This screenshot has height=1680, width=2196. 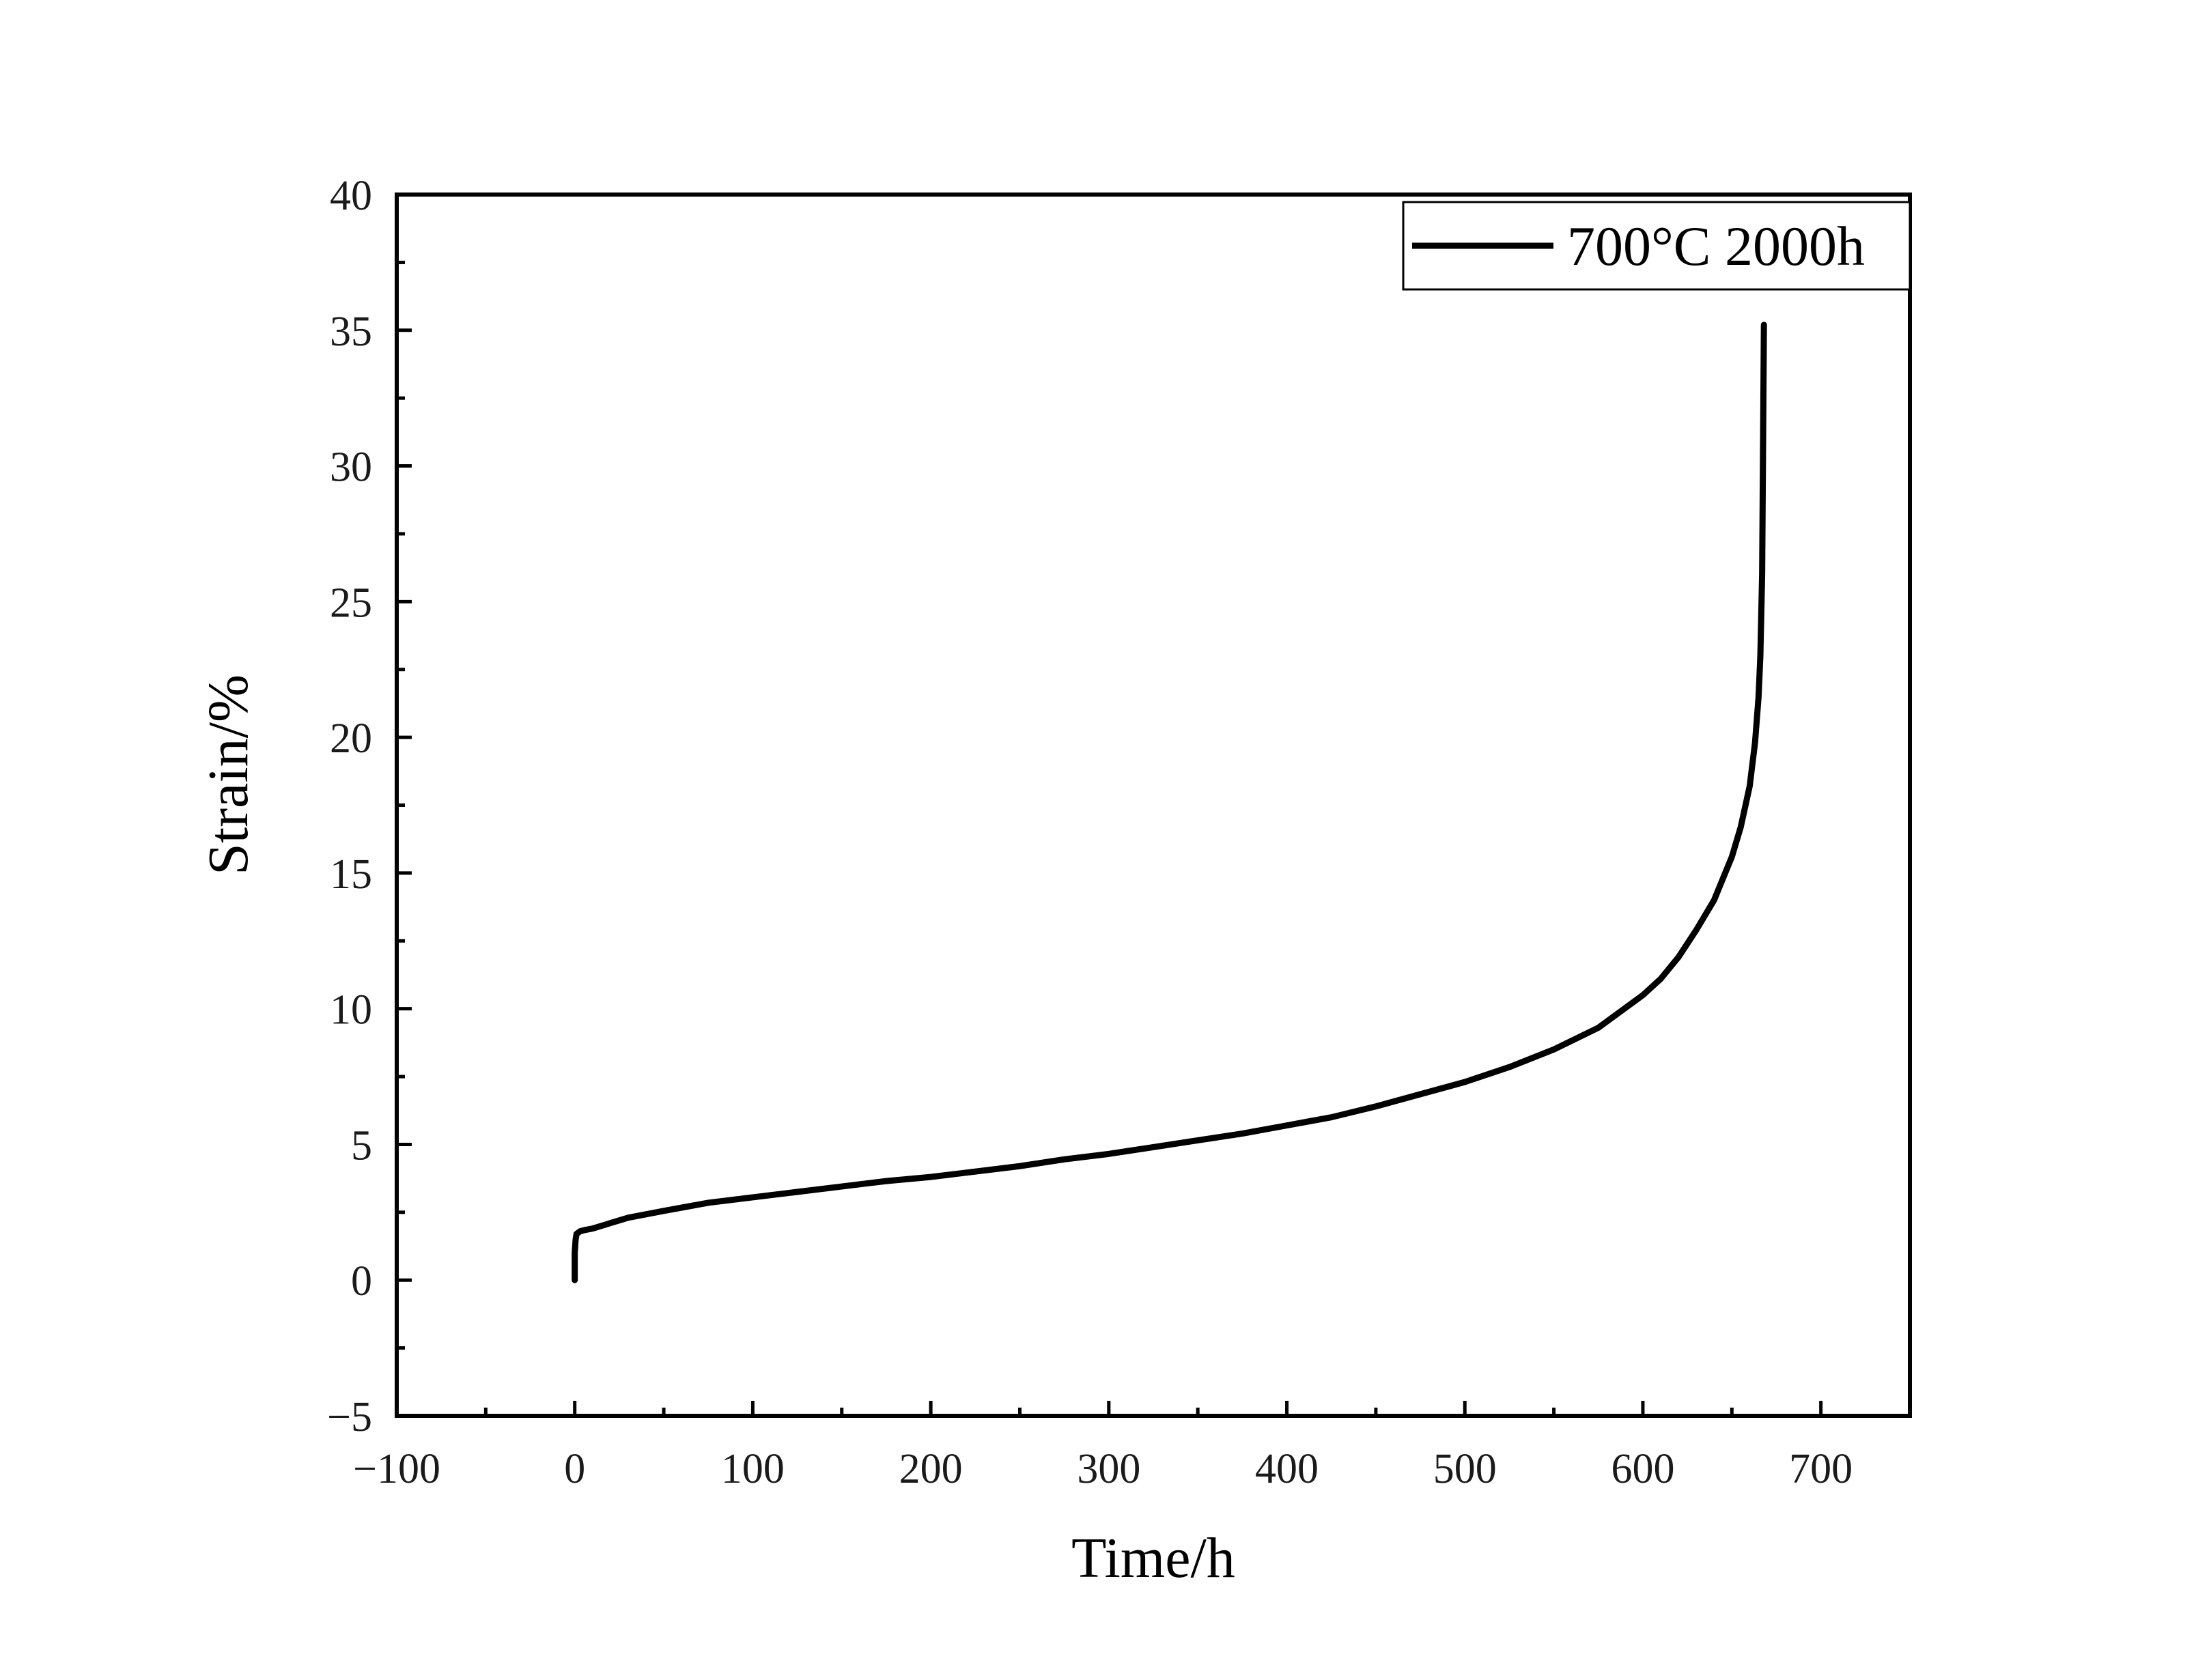 What do you see at coordinates (362, 1145) in the screenshot?
I see `y-tick-label: 5` at bounding box center [362, 1145].